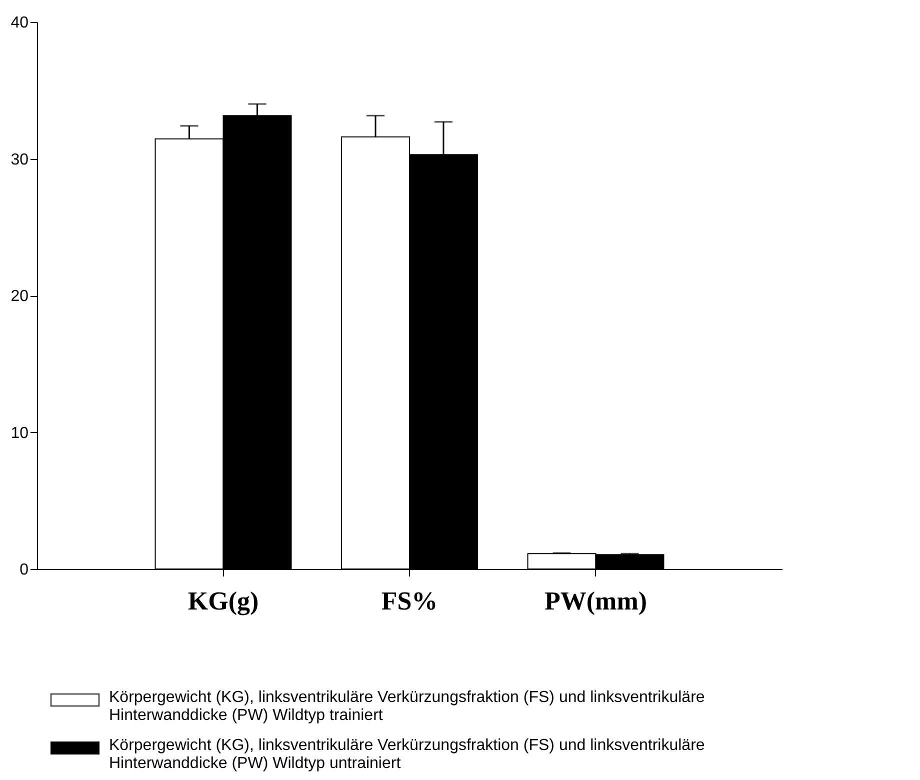 Image resolution: width=920 pixels, height=780 pixels. Describe the element at coordinates (223, 601) in the screenshot. I see `x-tick-label: KG(g)` at that location.